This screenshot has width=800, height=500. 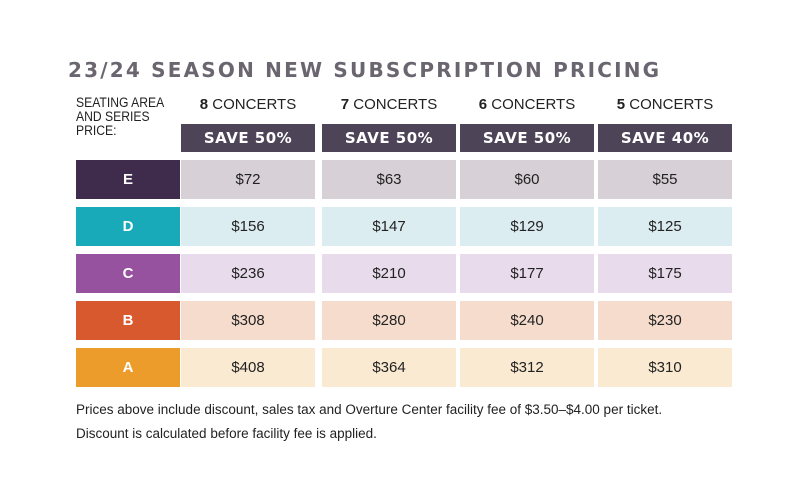 What do you see at coordinates (665, 320) in the screenshot?
I see `price-cell: $230` at bounding box center [665, 320].